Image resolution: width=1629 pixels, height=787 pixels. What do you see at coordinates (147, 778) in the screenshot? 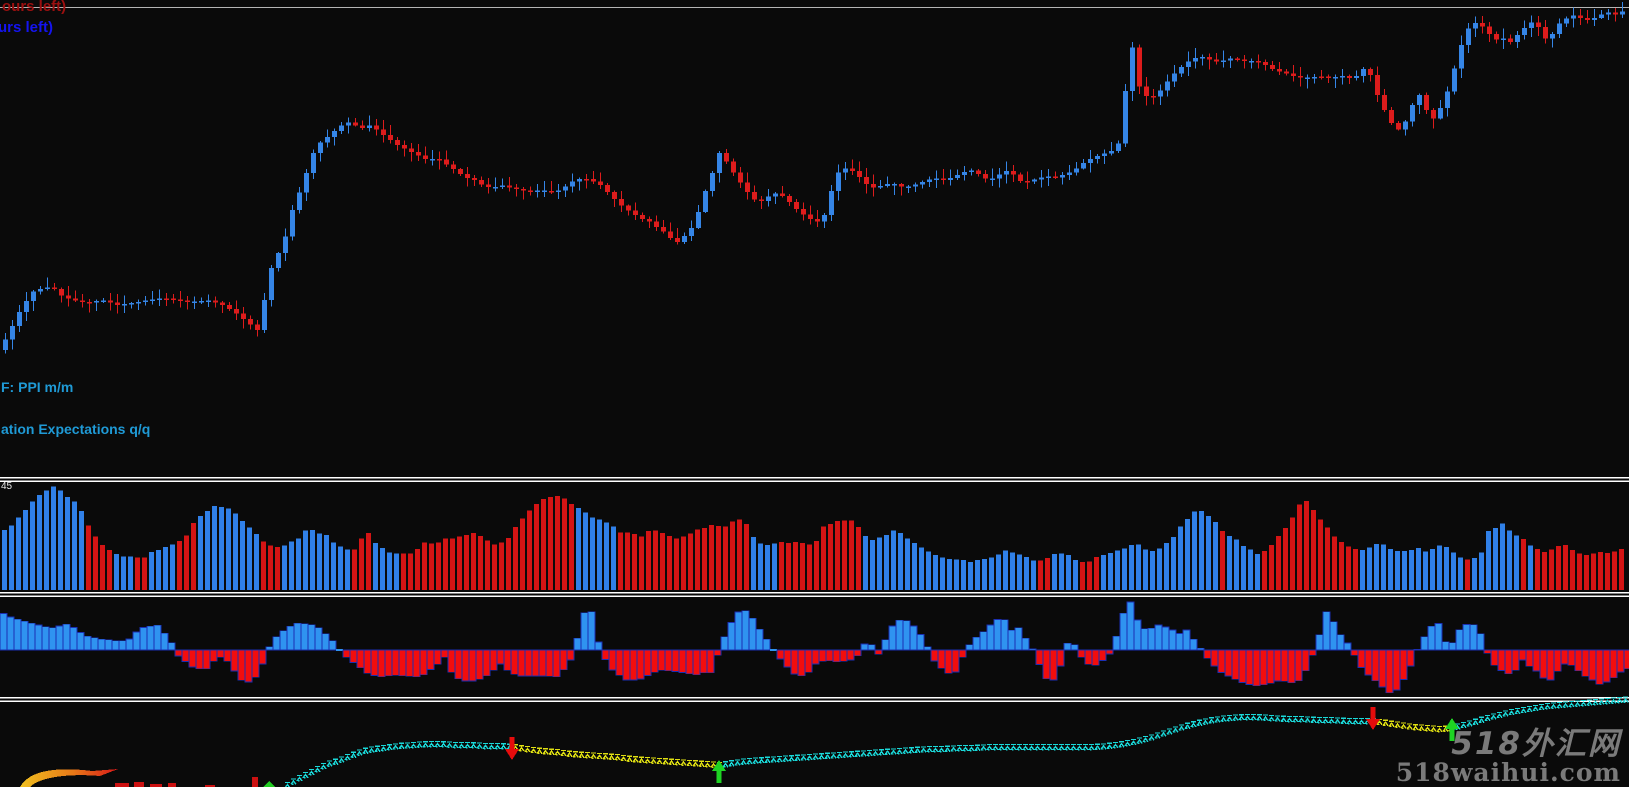
I see `partial-logo` at bounding box center [147, 778].